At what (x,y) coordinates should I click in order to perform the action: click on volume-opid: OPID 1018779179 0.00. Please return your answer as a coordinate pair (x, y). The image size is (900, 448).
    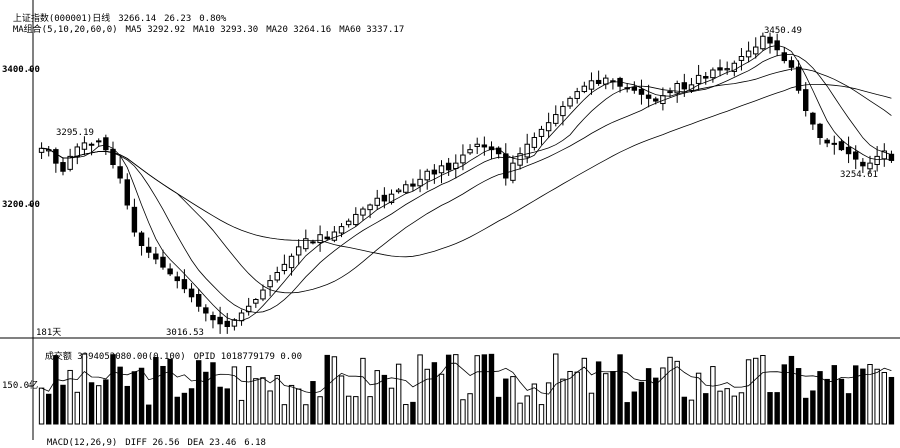
    Looking at the image, I should click on (248, 357).